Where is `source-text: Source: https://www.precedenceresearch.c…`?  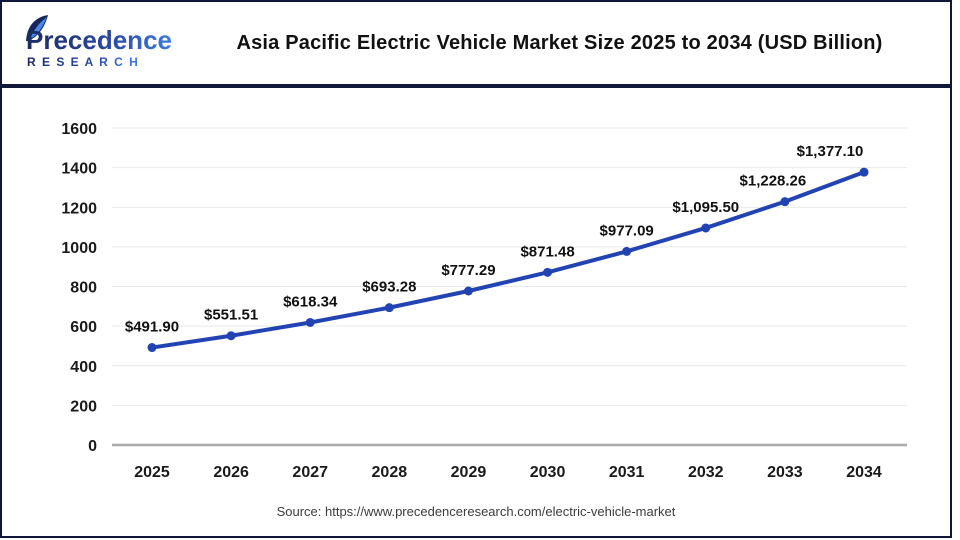 source-text: Source: https://www.precedenceresearch.c… is located at coordinates (476, 511).